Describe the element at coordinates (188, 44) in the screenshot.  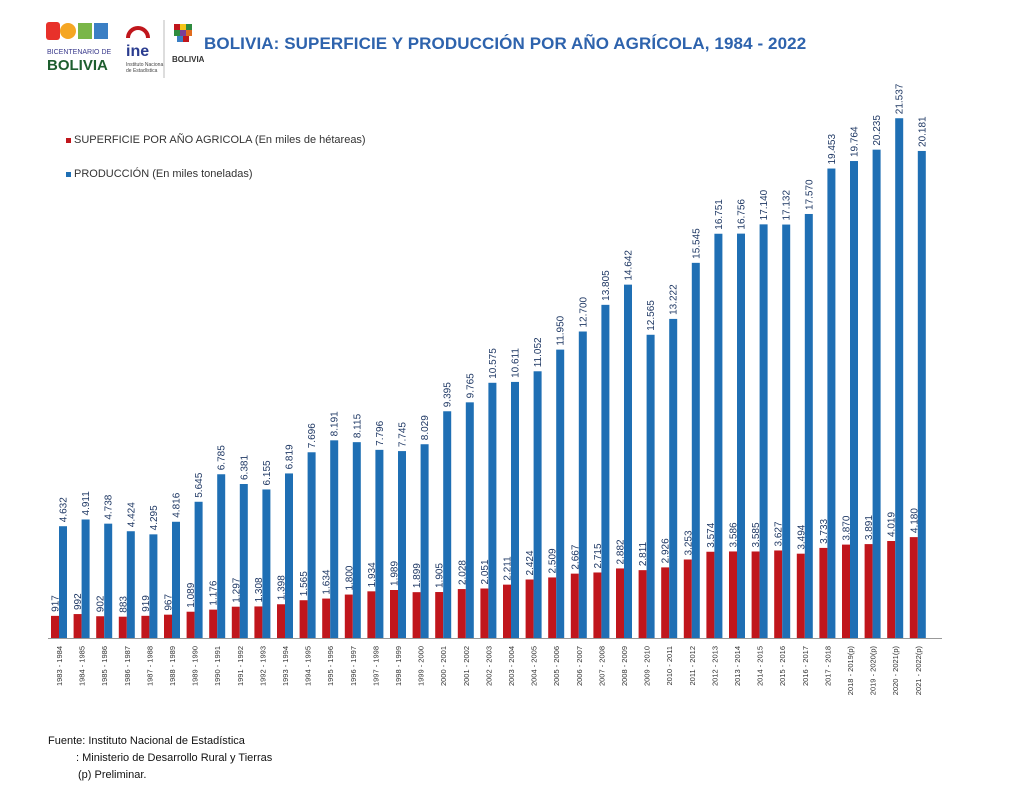
I see `estado-logo: BOLIVIA` at that location.